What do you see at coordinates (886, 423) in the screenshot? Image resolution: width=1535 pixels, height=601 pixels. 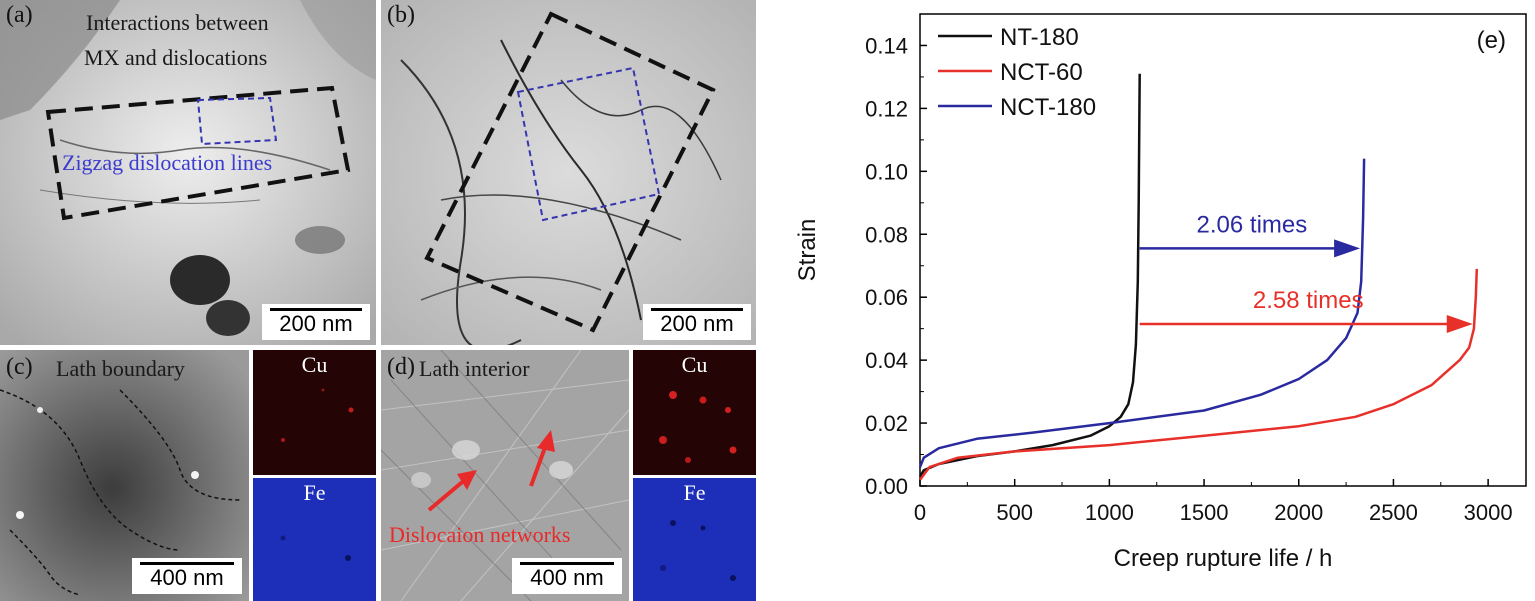 I see `y-tick-label: 0.02` at bounding box center [886, 423].